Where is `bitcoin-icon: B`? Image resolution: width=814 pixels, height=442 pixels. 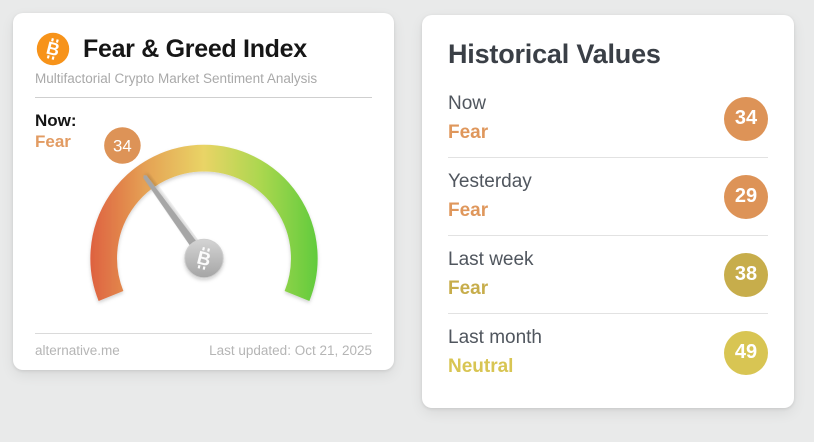 bitcoin-icon: B is located at coordinates (53, 49).